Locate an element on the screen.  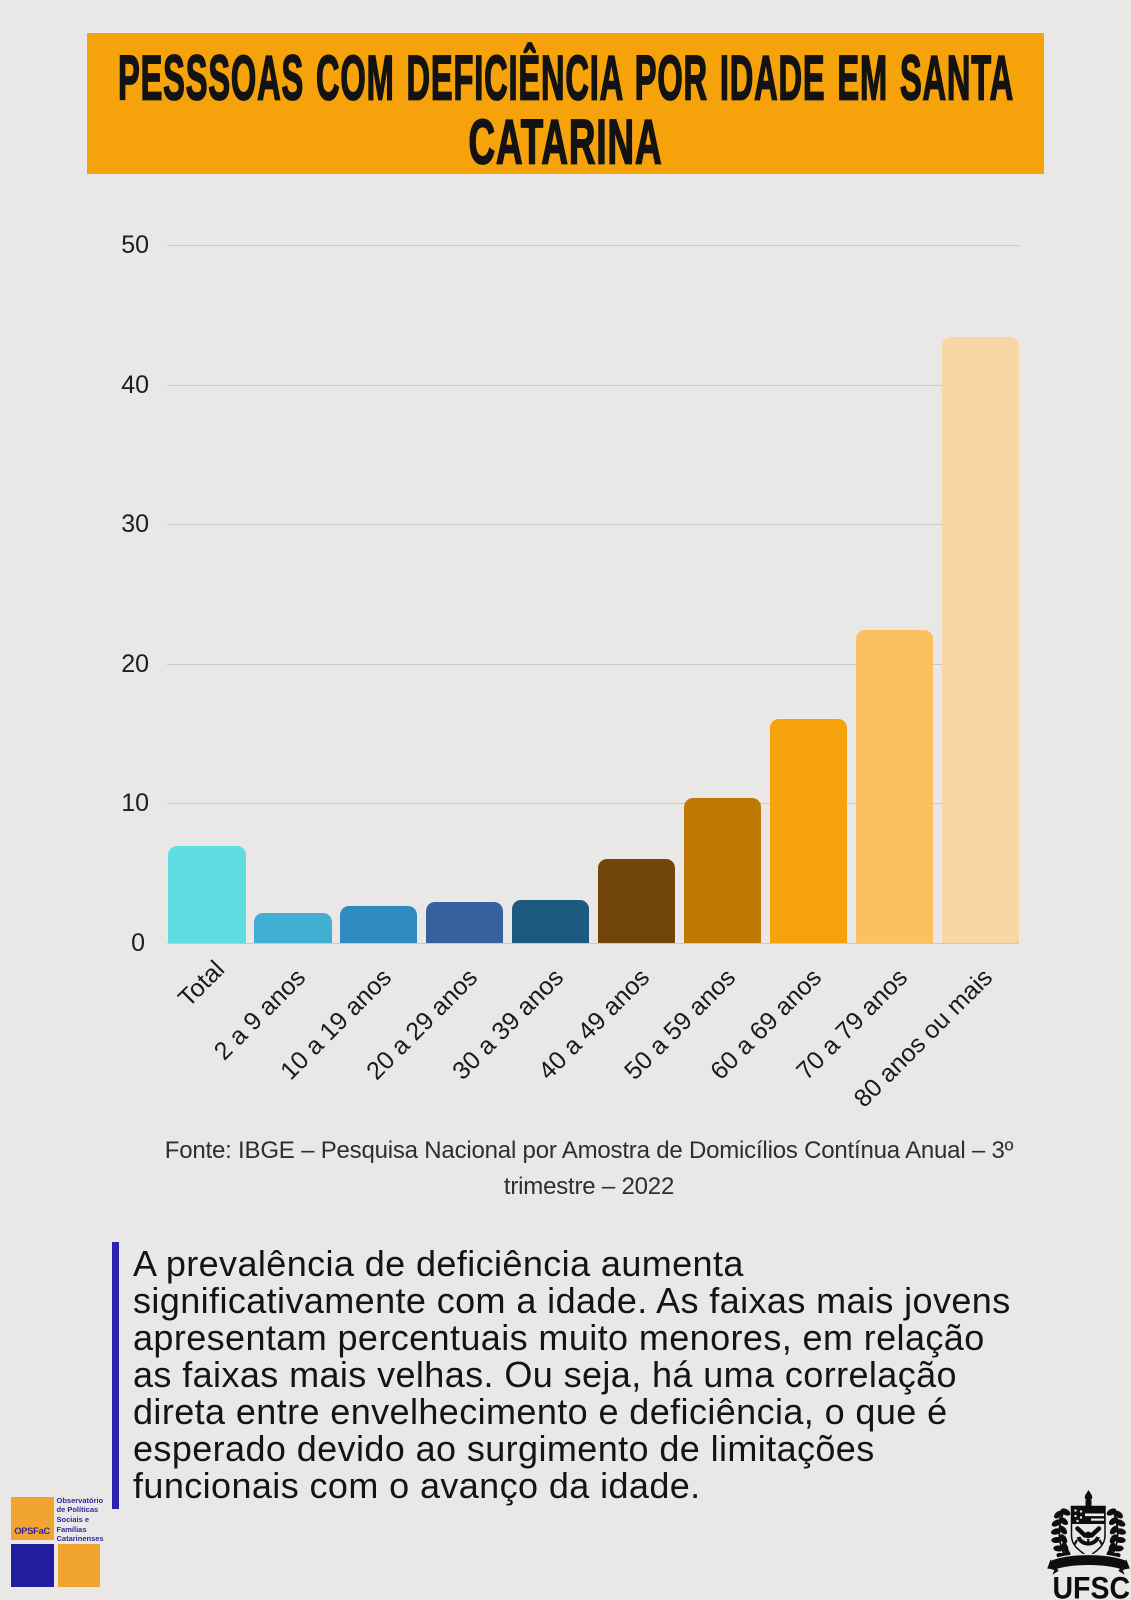
svg-text: CATARINA is located at coordinates (566, 141).